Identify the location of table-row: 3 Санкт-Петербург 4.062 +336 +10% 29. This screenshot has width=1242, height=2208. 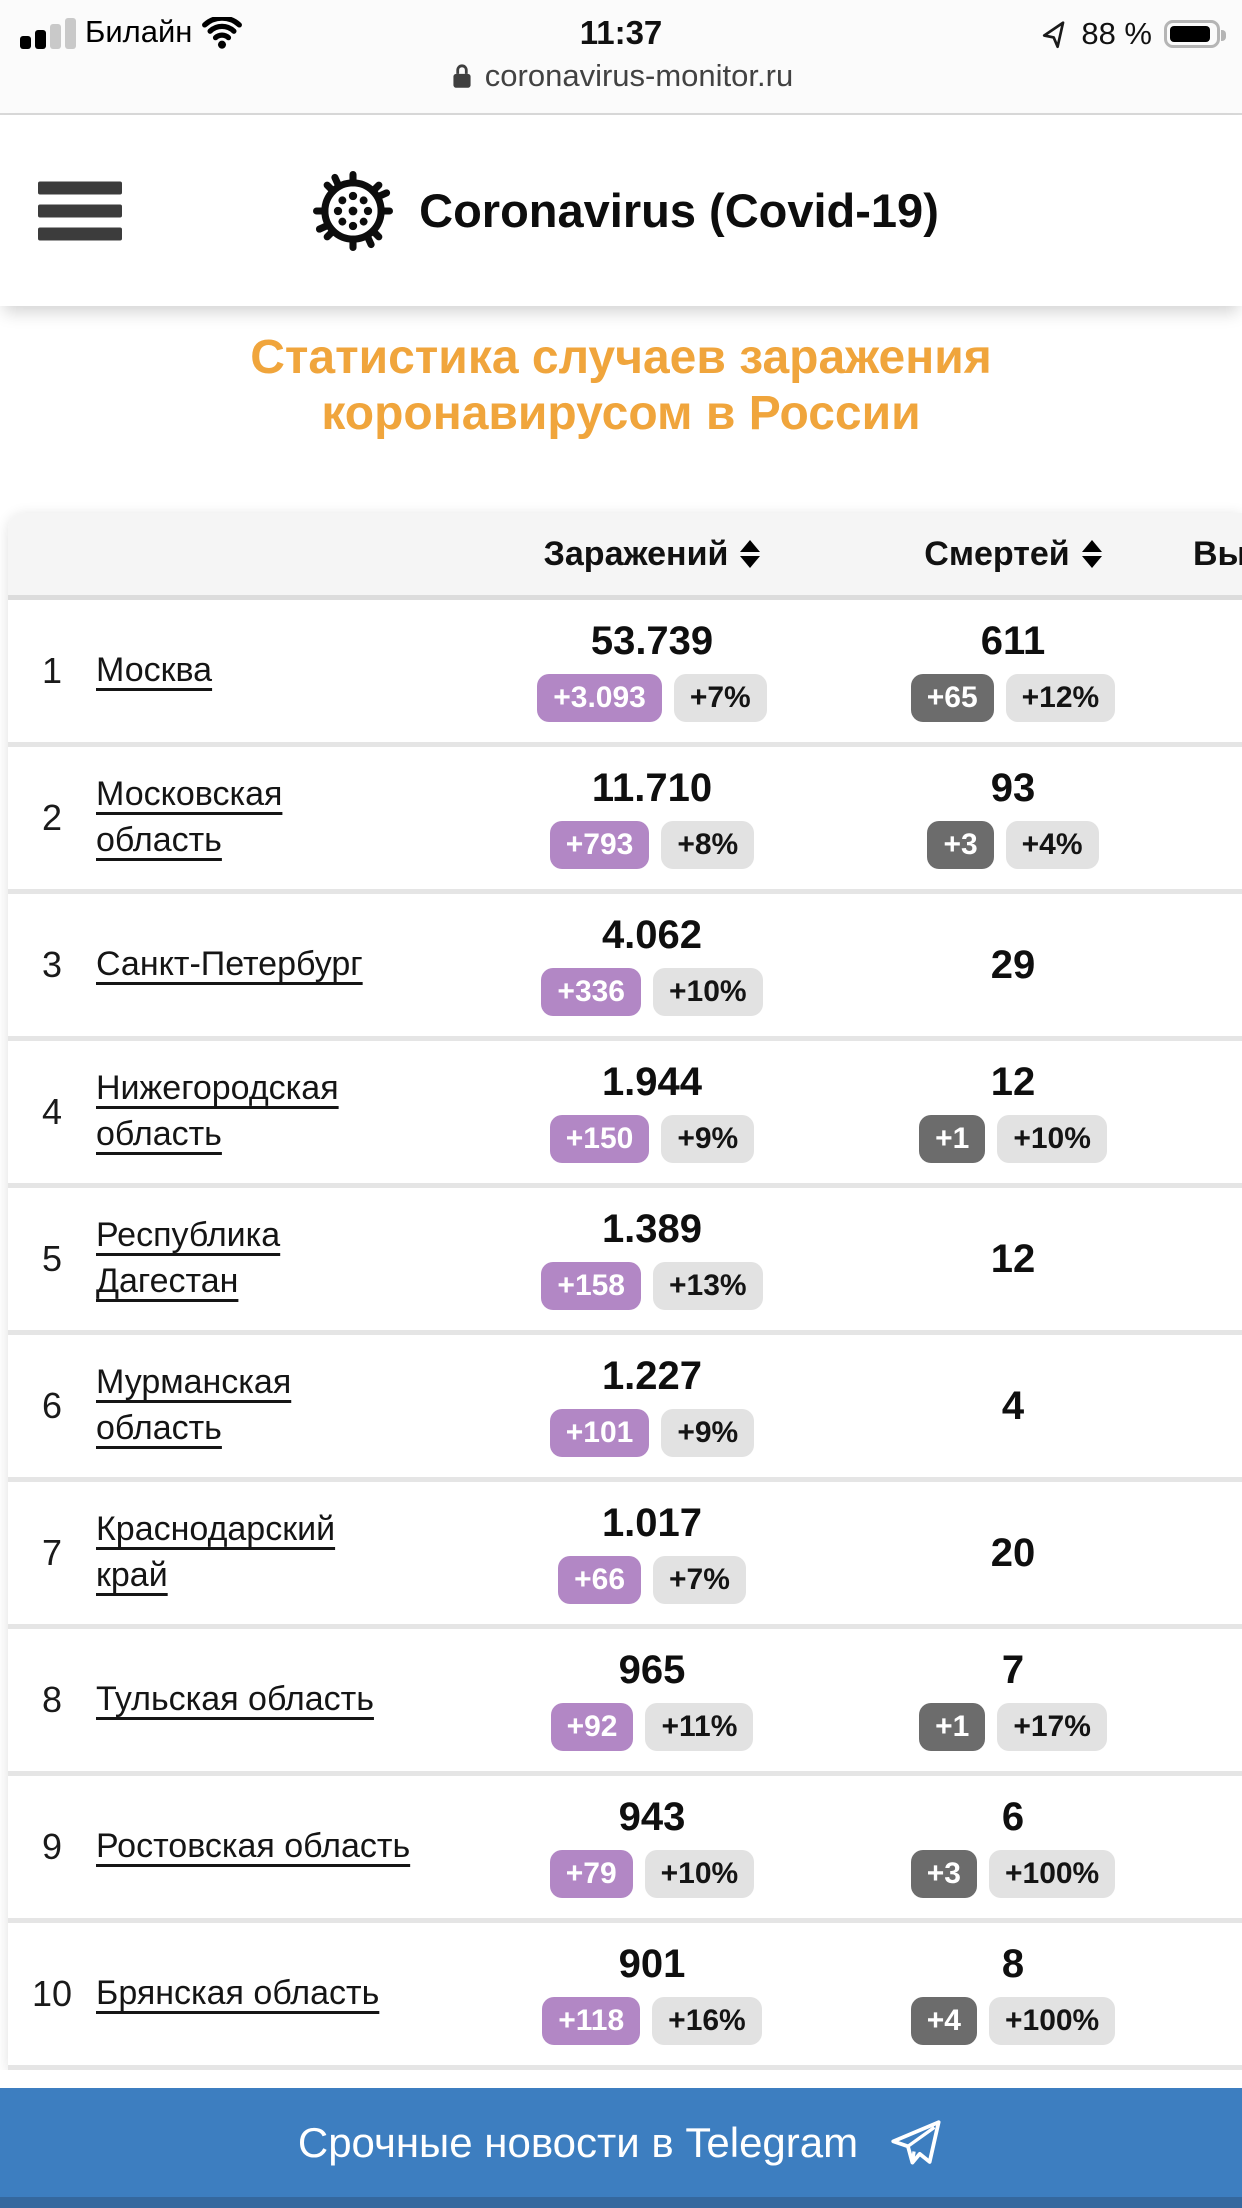
(625, 967).